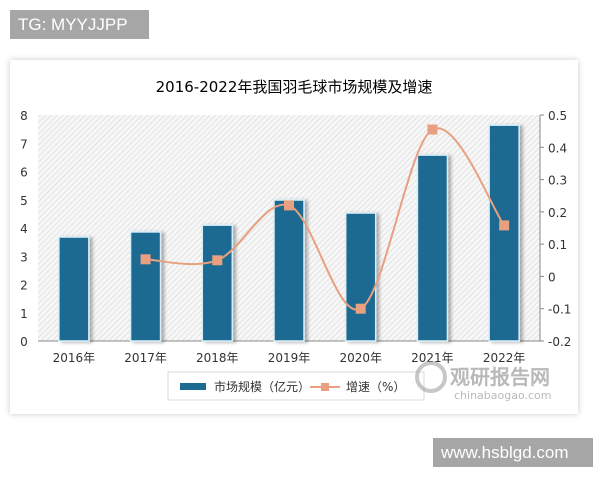 Image resolution: width=600 pixels, height=480 pixels. I want to click on x-axis-label: 2019年, so click(289, 358).